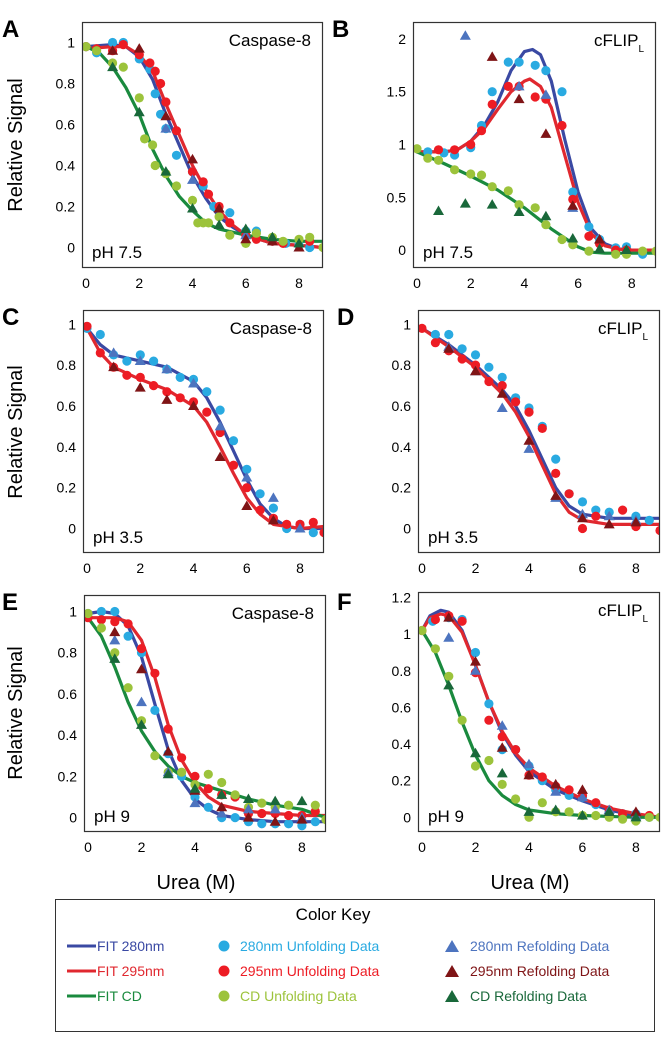 This screenshot has width=664, height=1039. What do you see at coordinates (130, 946) in the screenshot?
I see `legend-fit-280: FIT 280nm` at bounding box center [130, 946].